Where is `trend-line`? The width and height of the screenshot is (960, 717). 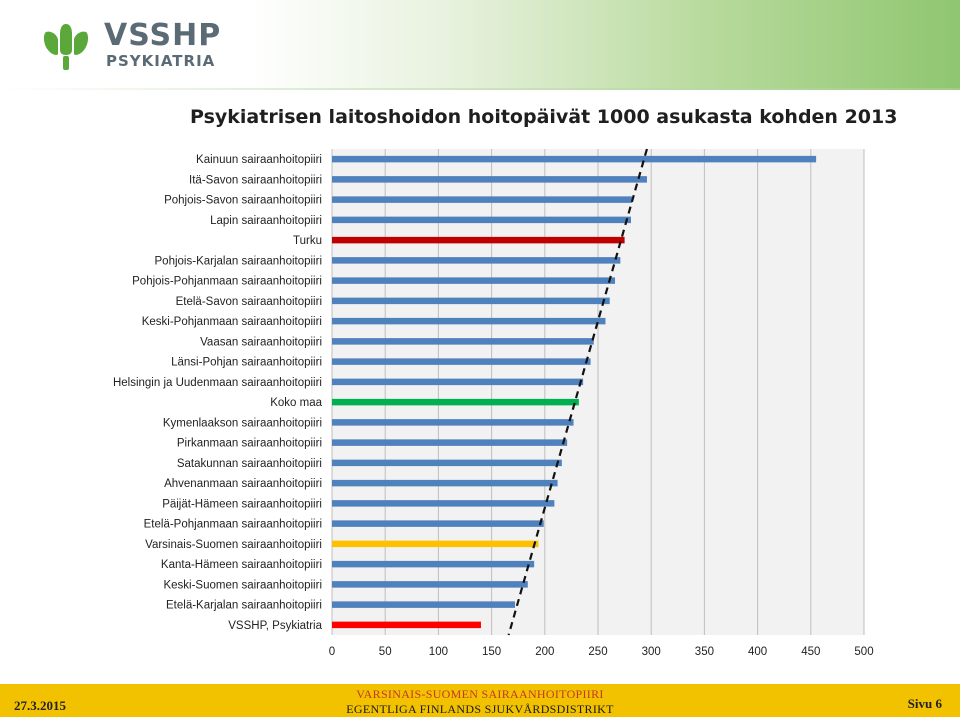
trend-line is located at coordinates (578, 392).